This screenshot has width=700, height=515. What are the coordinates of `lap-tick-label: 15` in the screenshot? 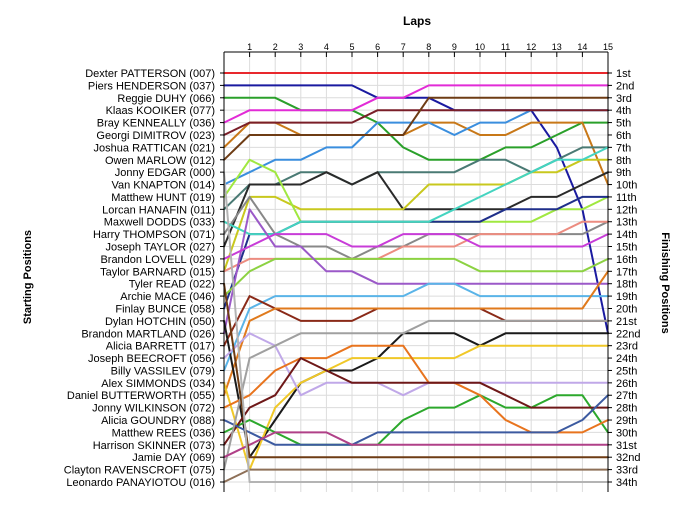 It's located at (608, 47).